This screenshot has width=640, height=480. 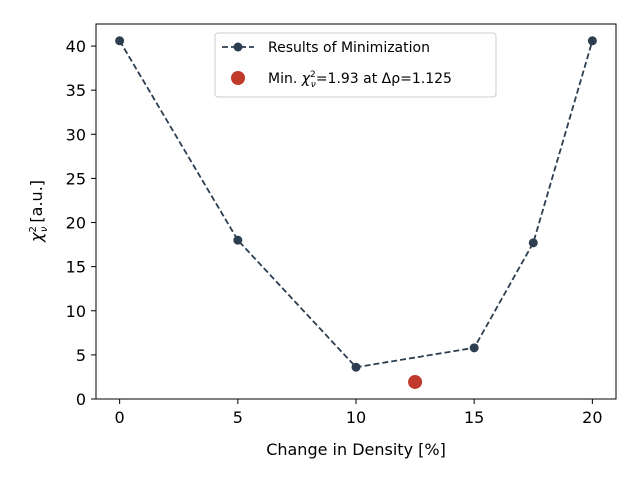 What do you see at coordinates (356, 417) in the screenshot?
I see `x-tick-label: 10` at bounding box center [356, 417].